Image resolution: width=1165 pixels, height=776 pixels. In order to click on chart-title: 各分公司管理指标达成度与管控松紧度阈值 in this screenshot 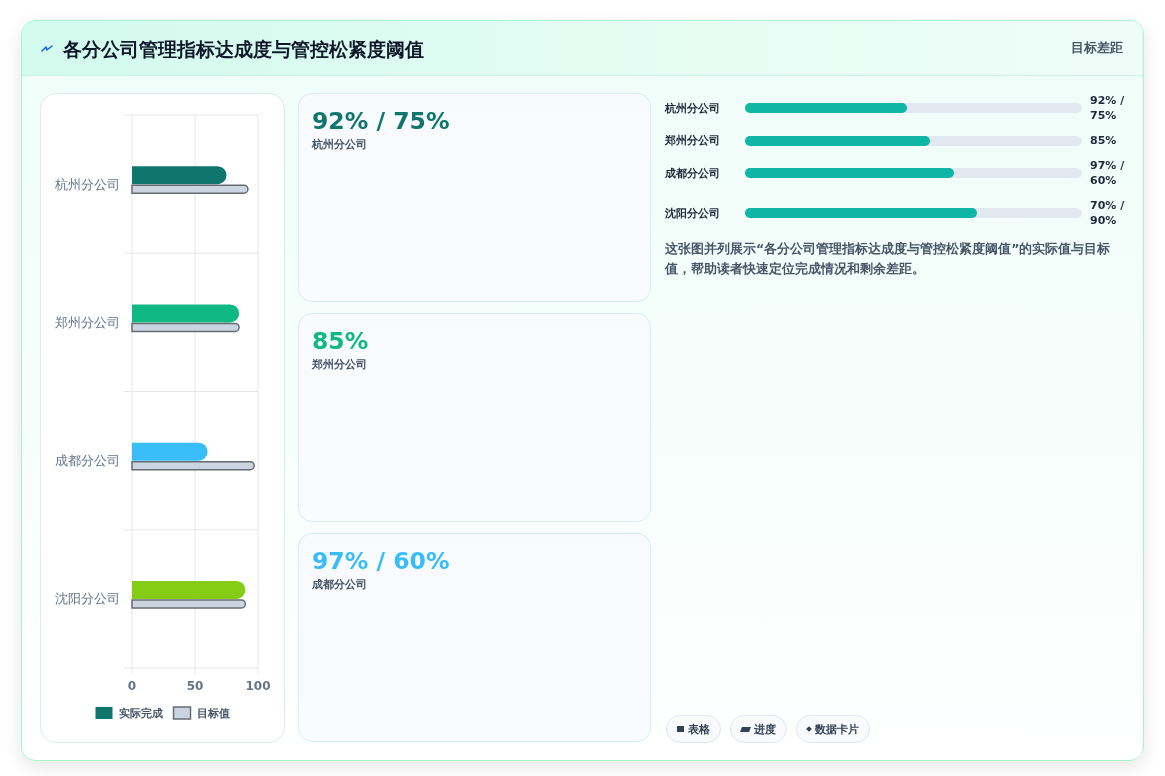, I will do `click(243, 49)`.